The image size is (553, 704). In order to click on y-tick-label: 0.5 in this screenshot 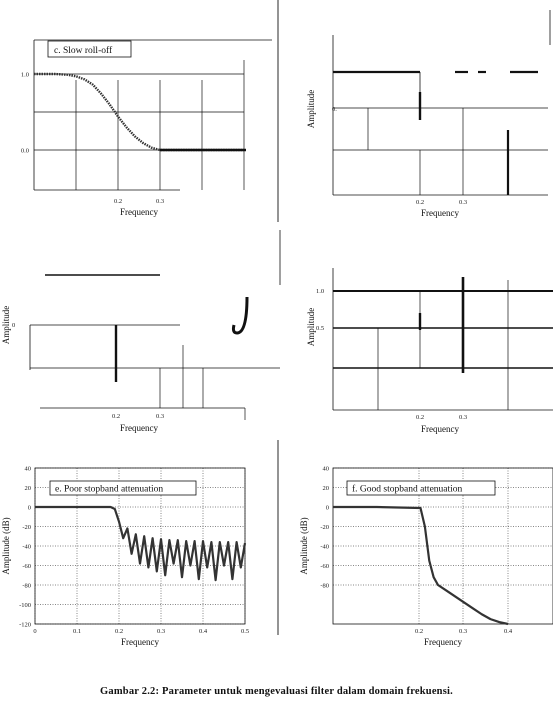, I will do `click(320, 328)`.